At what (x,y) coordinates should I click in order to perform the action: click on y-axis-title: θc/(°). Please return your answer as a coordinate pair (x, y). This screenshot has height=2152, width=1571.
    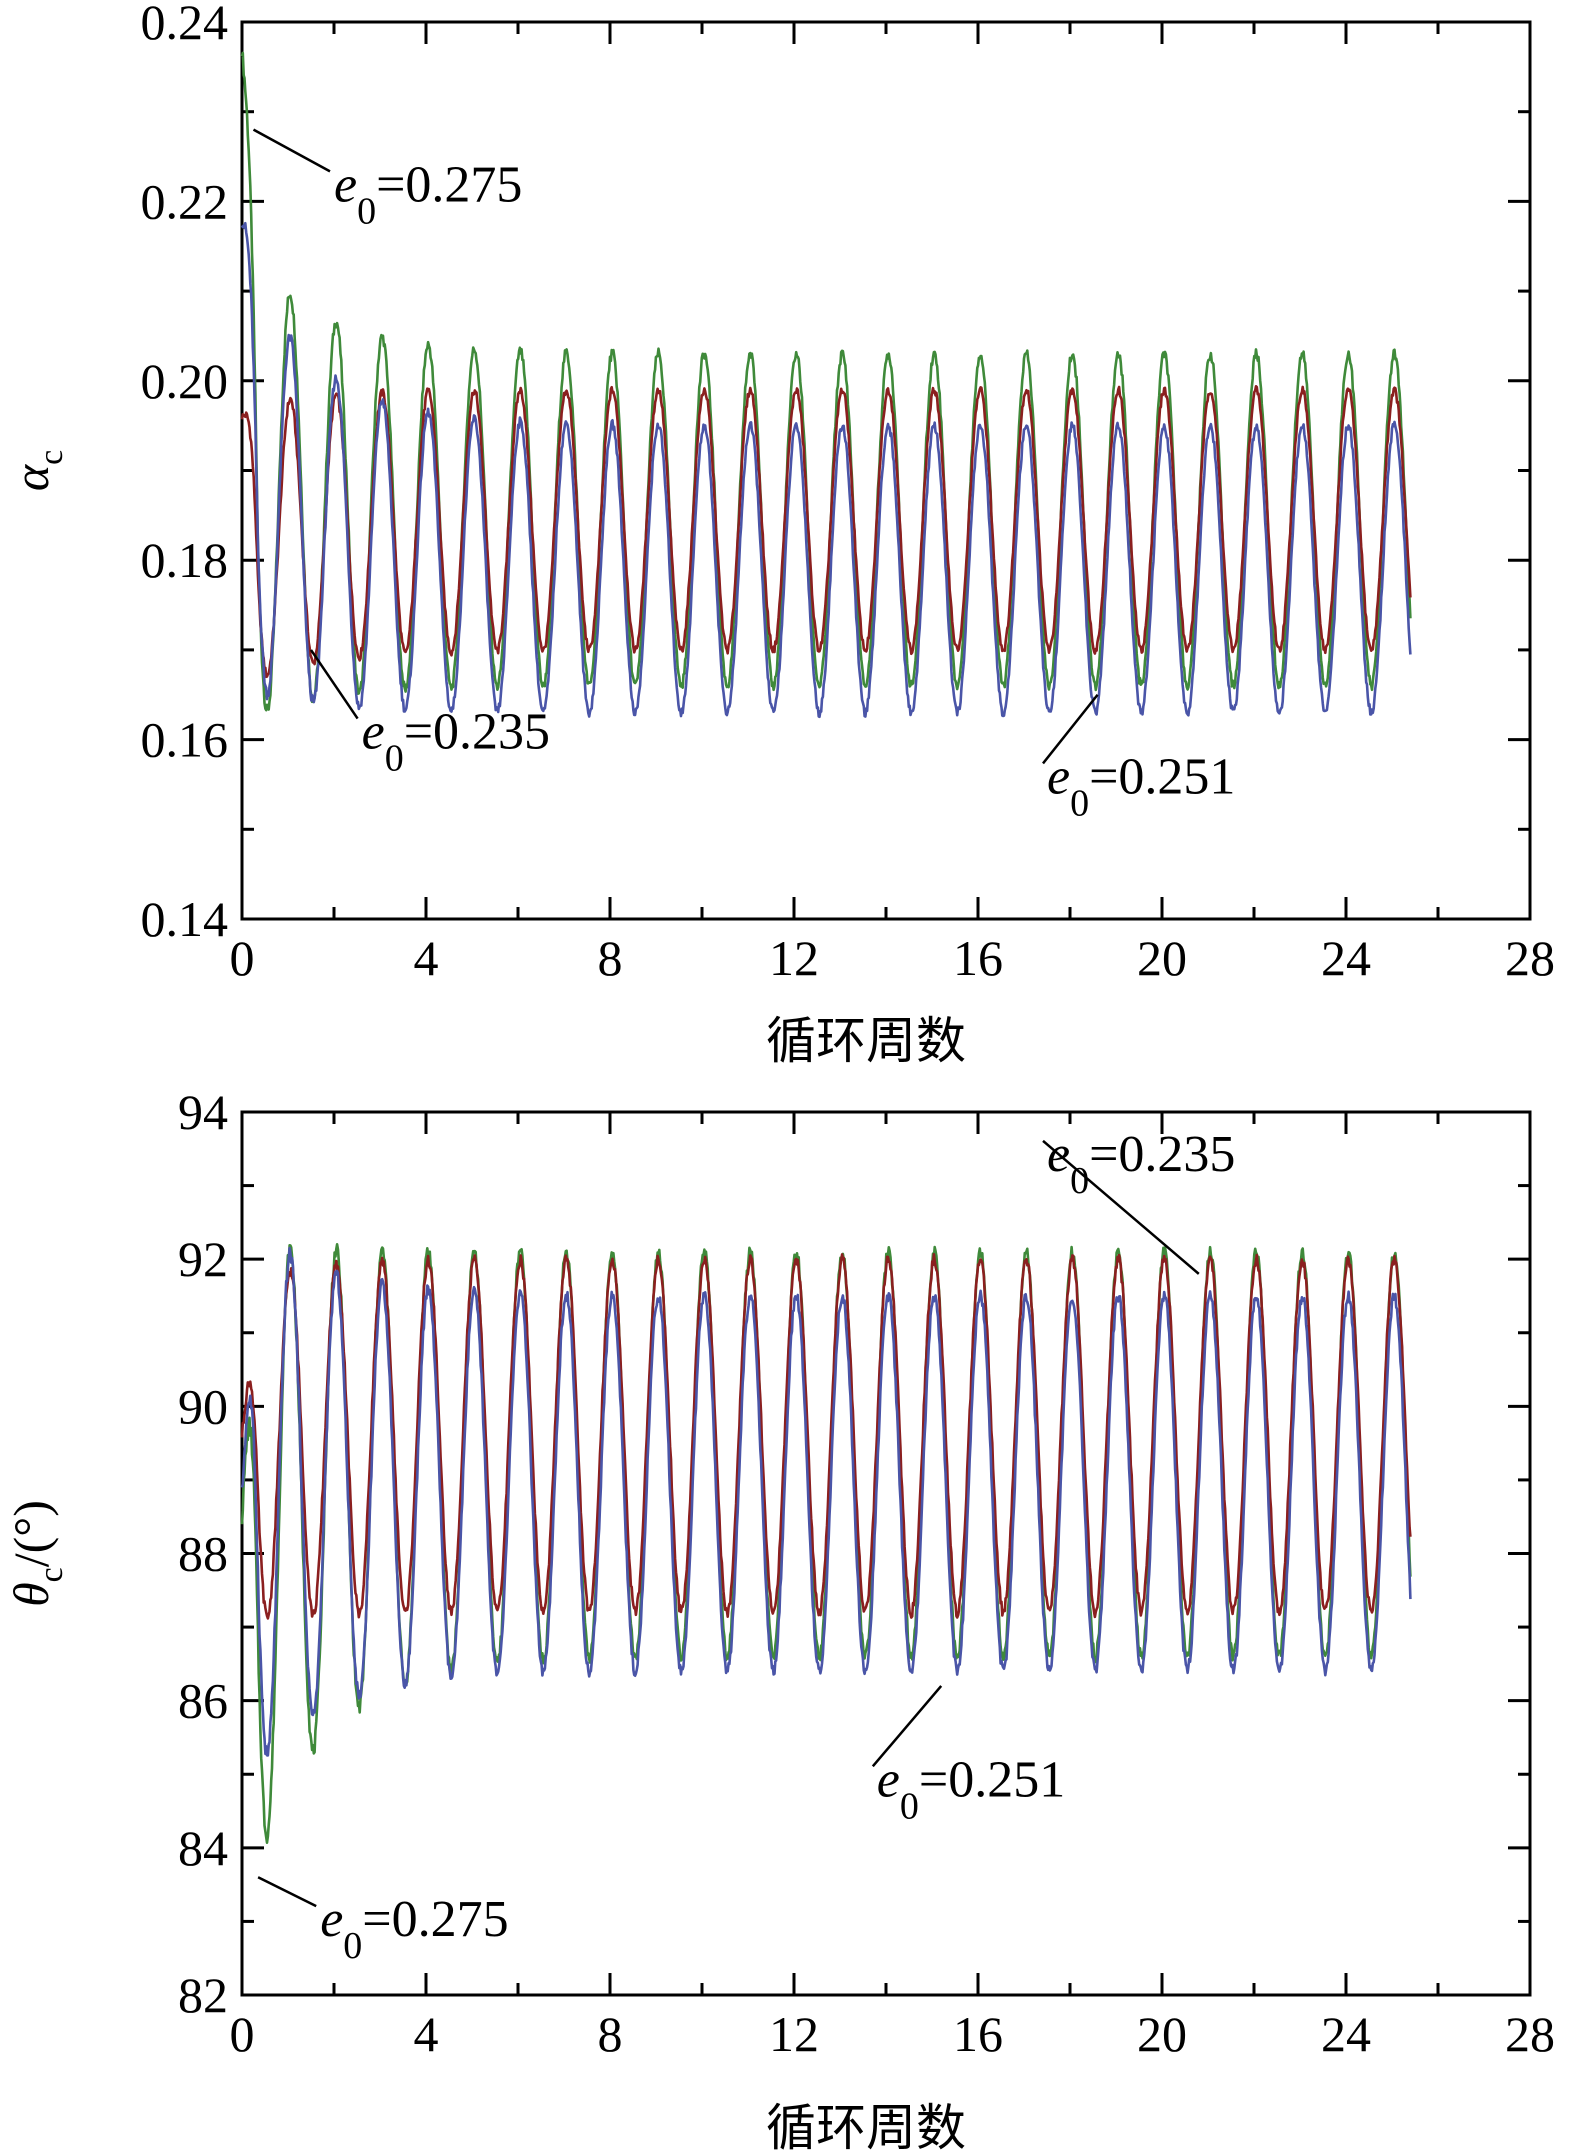
    Looking at the image, I should click on (36, 1553).